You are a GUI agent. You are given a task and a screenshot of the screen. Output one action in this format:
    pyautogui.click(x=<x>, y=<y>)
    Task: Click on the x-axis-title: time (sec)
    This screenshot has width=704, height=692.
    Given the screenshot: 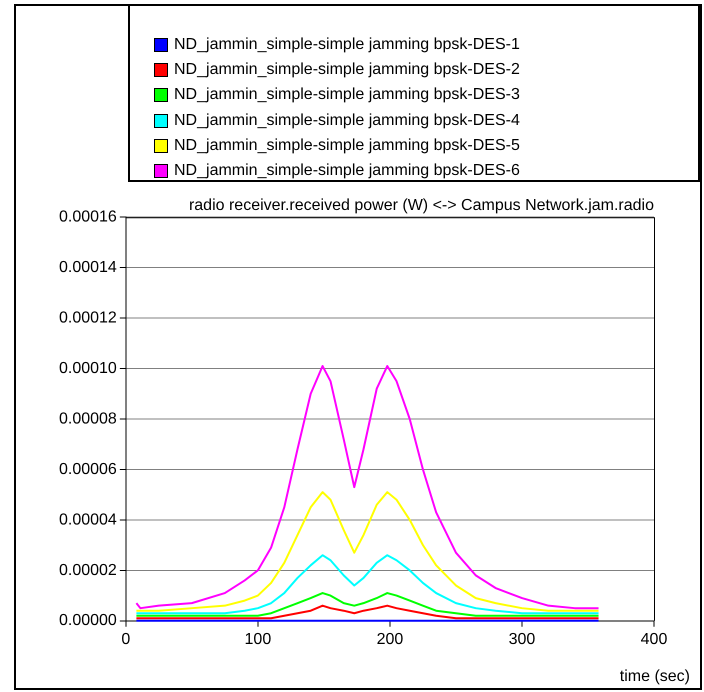 What is the action you would take?
    pyautogui.click(x=655, y=677)
    